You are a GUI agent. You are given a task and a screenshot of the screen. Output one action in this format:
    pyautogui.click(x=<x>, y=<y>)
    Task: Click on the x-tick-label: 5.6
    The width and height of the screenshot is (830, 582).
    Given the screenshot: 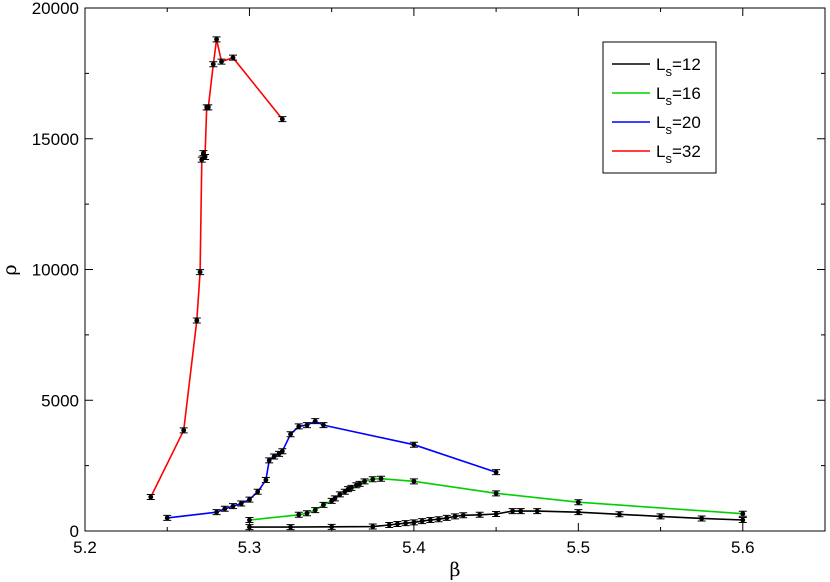 What is the action you would take?
    pyautogui.click(x=743, y=547)
    